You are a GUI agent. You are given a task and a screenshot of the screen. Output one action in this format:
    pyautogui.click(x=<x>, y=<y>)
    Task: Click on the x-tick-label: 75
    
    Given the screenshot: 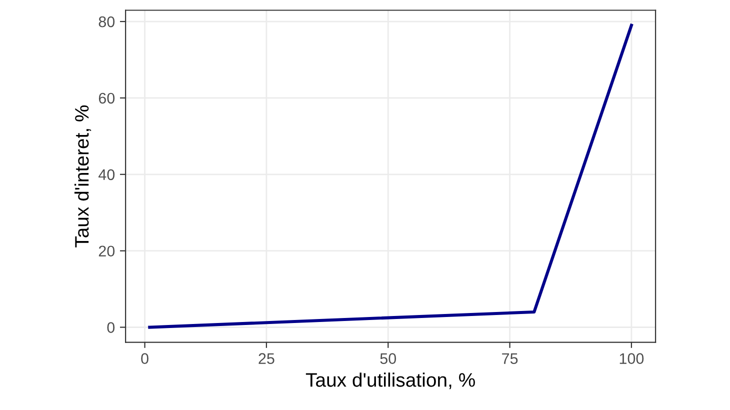 What is the action you would take?
    pyautogui.click(x=510, y=358)
    